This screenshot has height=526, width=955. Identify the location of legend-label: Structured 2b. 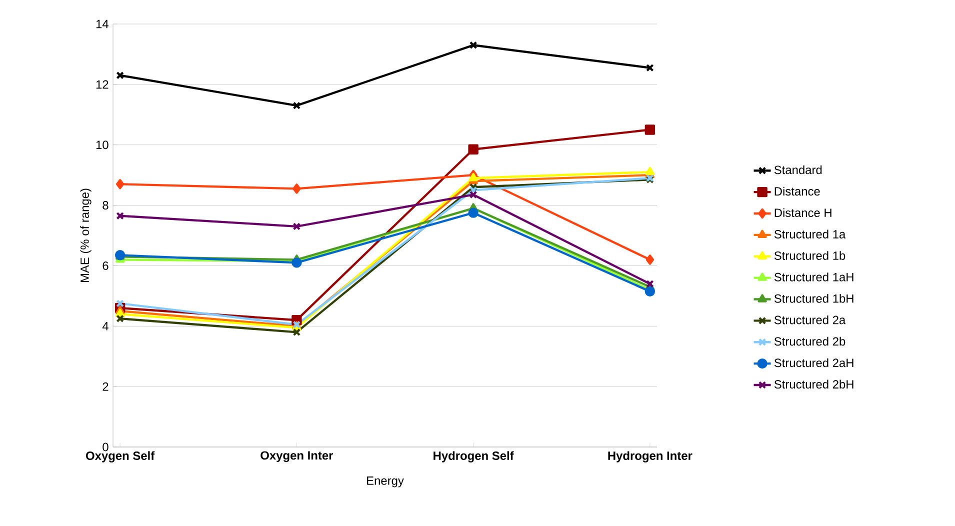
(810, 341).